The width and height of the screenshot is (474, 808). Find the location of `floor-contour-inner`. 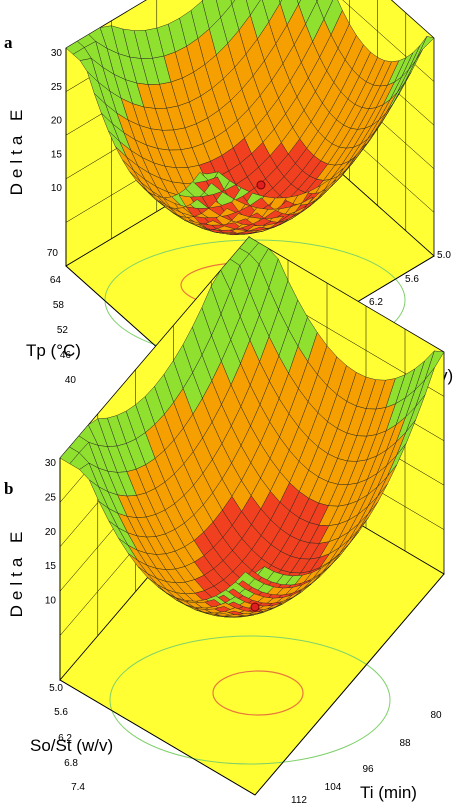

floor-contour-inner is located at coordinates (258, 693).